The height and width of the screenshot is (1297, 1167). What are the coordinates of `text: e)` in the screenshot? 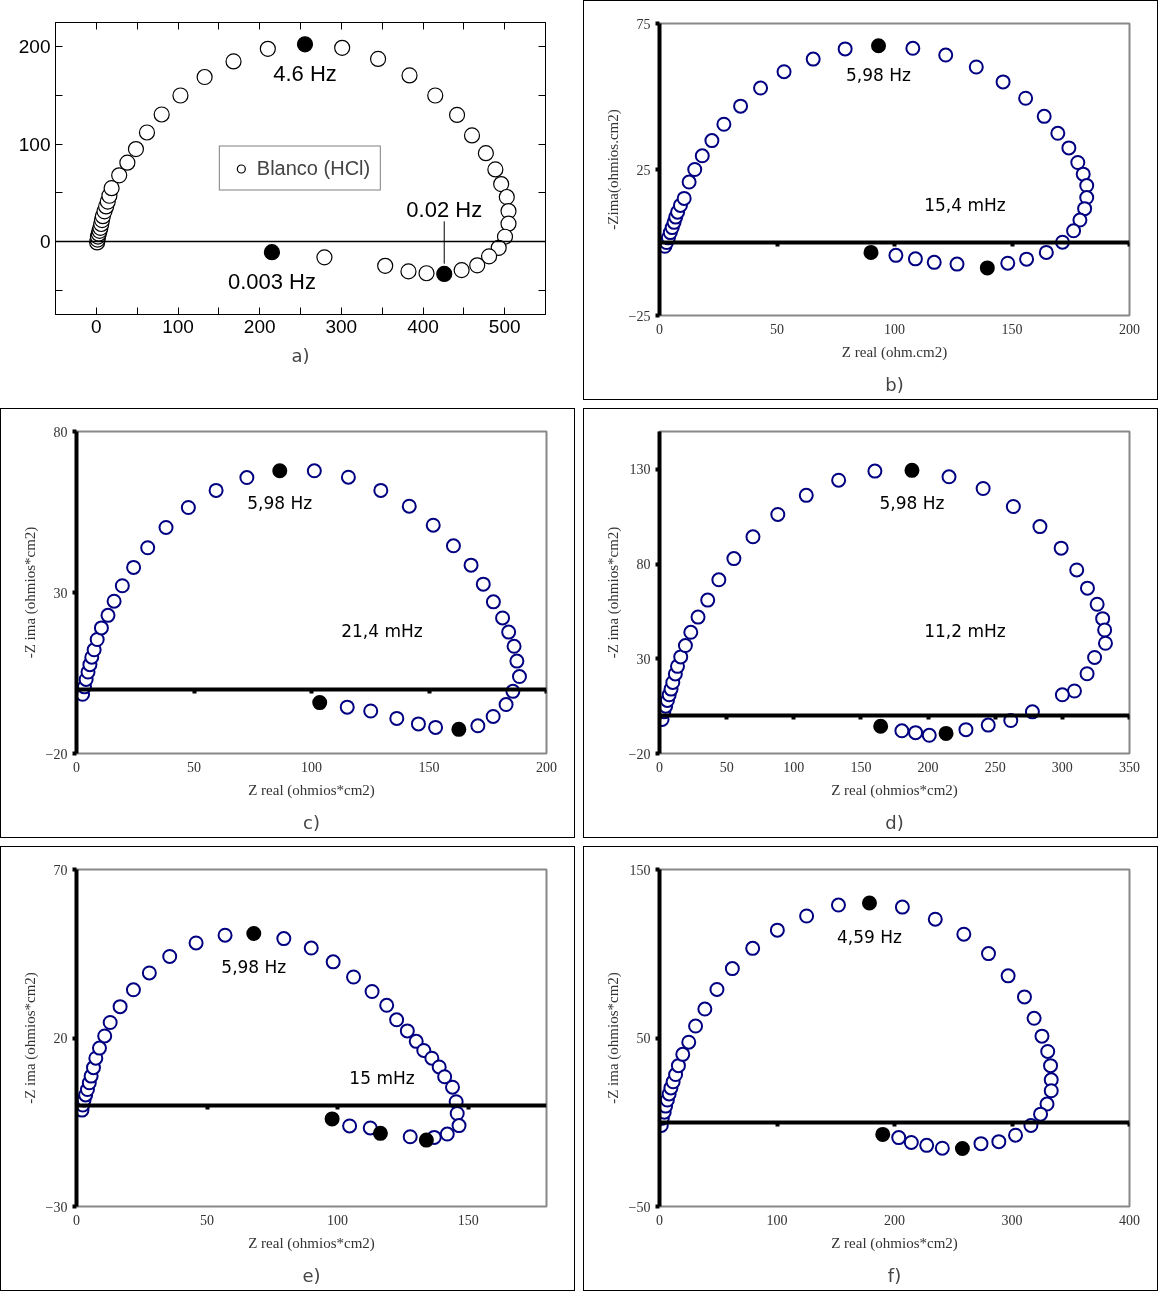 It's located at (311, 1275).